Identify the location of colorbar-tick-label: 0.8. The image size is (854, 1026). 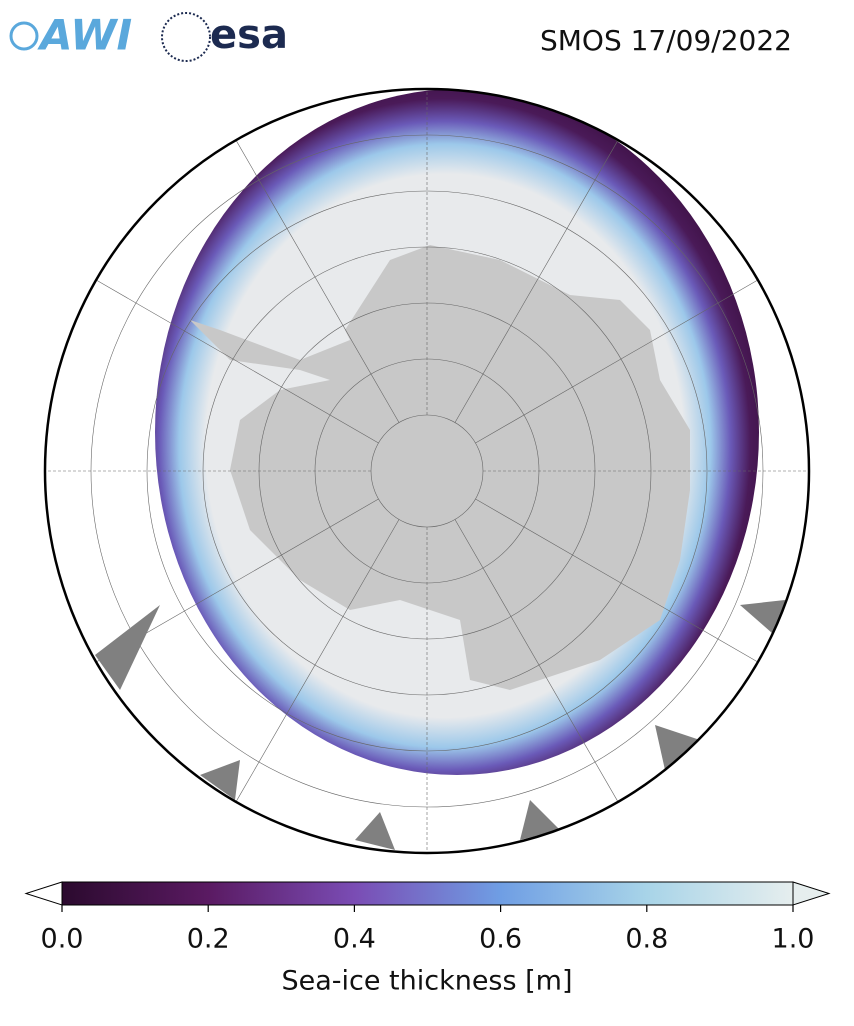
(646, 939).